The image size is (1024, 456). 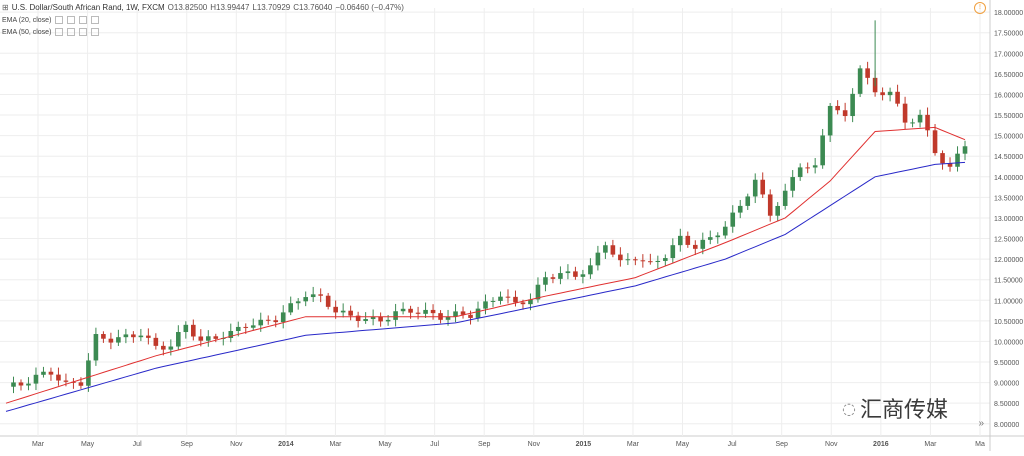 I want to click on indicator-label: EMA (20, close), so click(x=27, y=20).